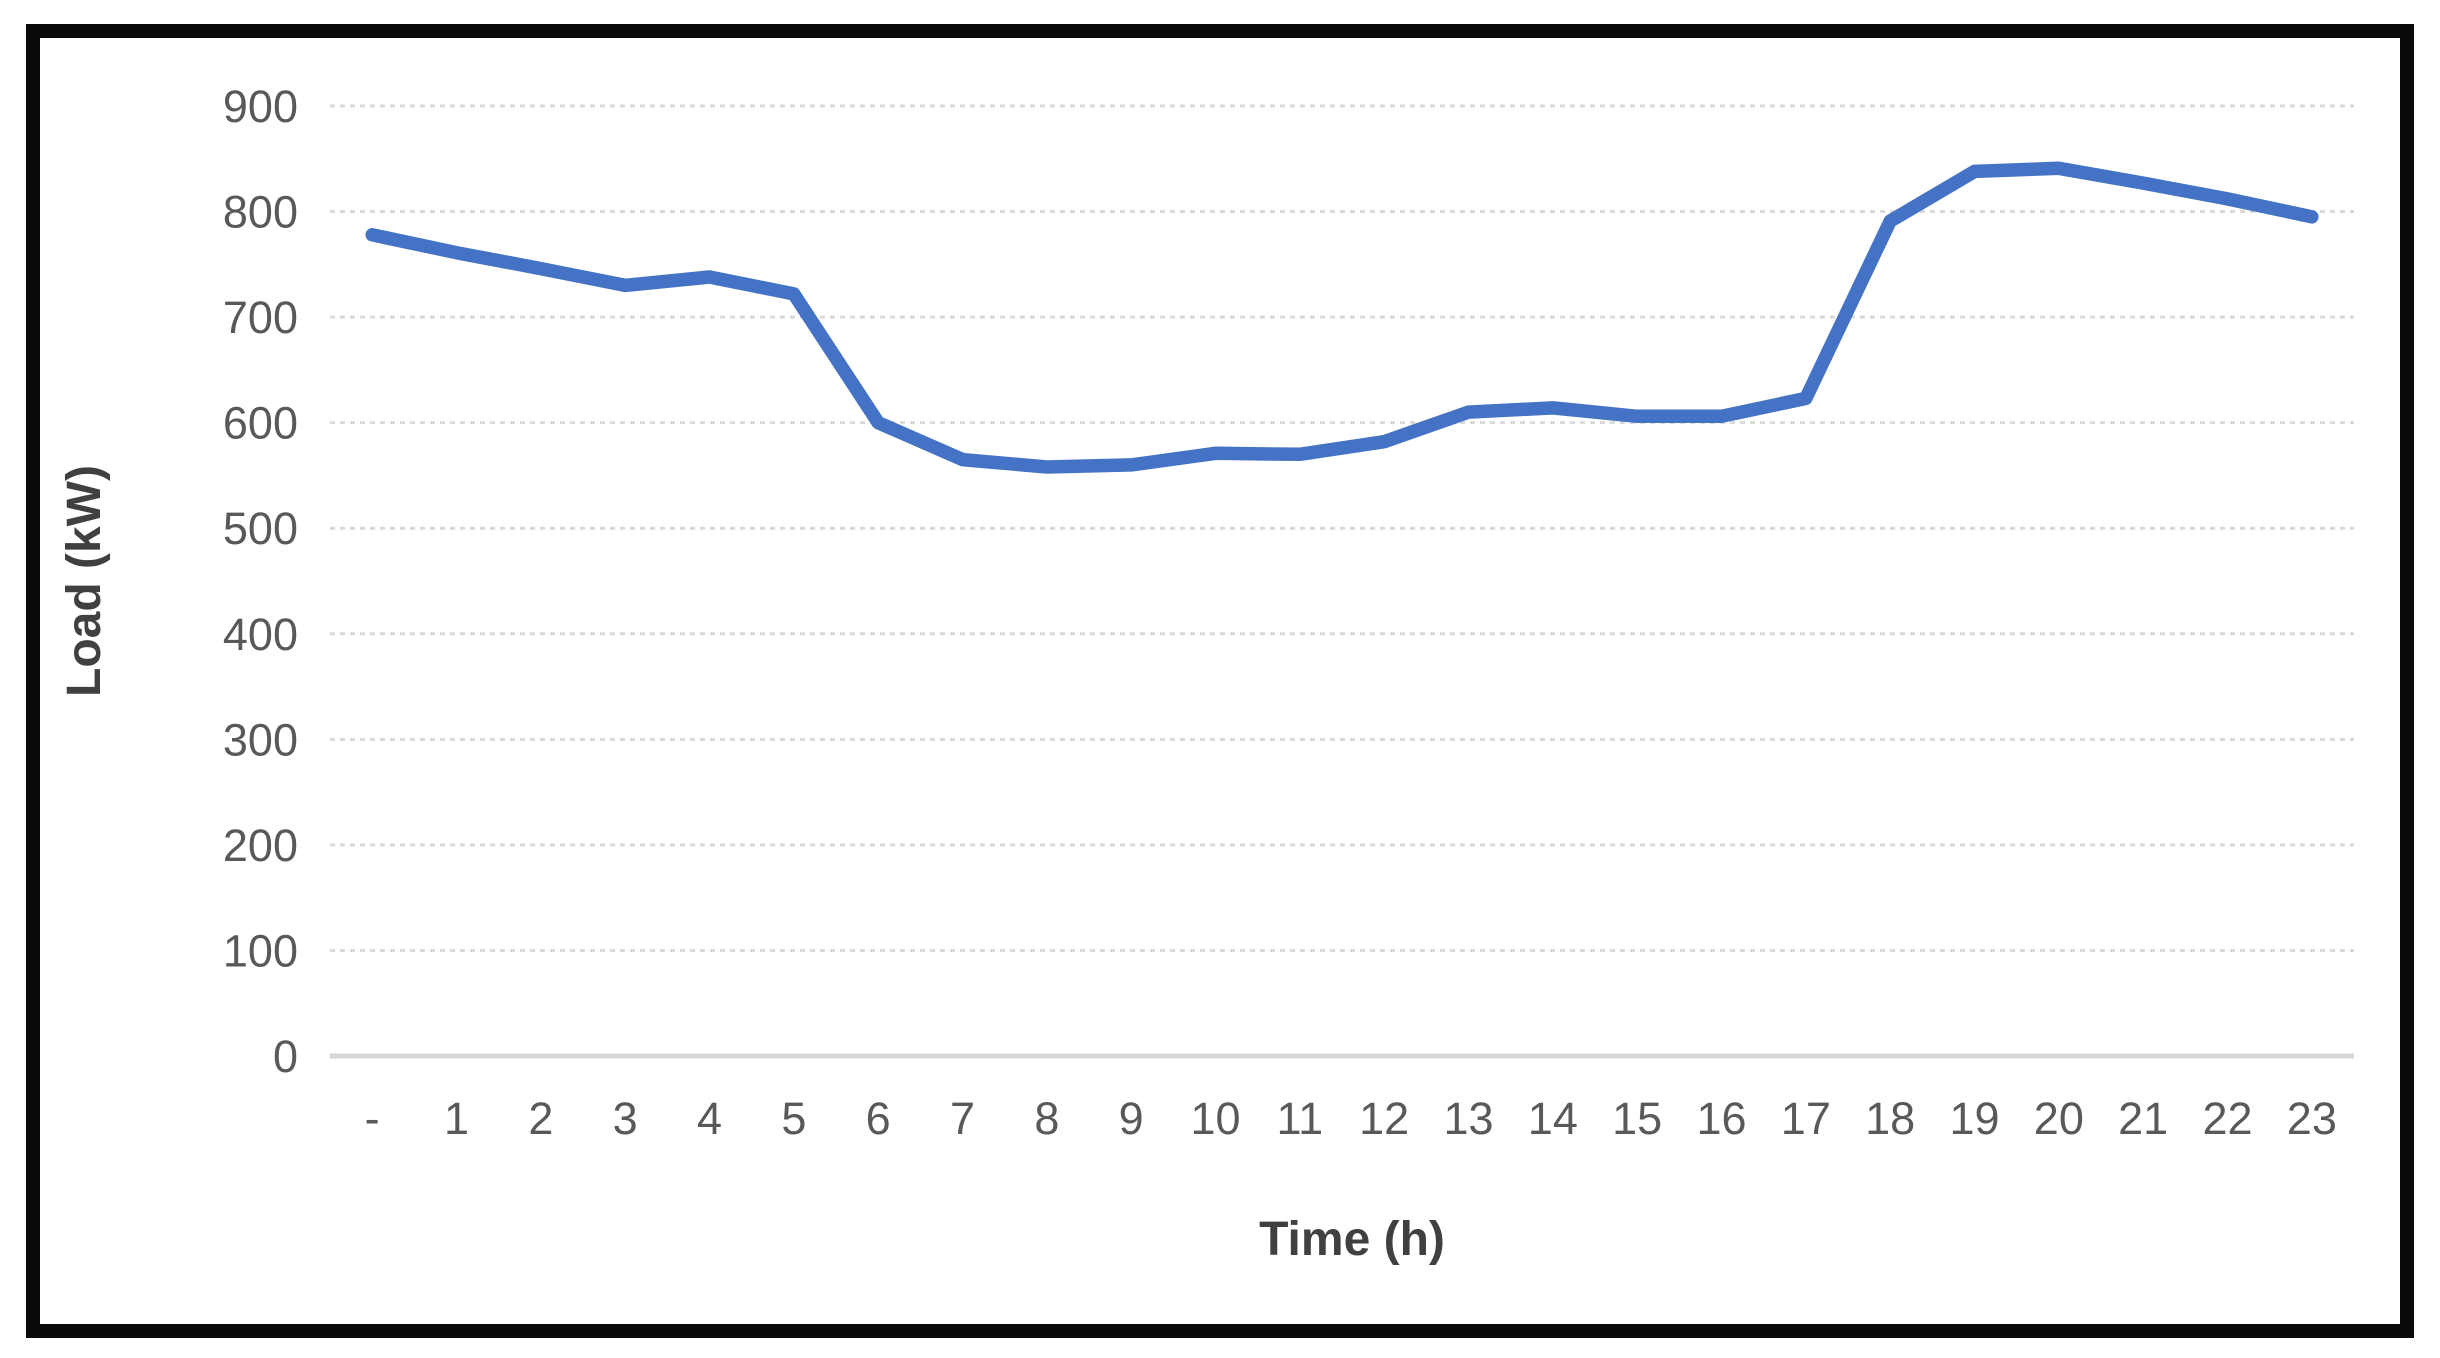 This screenshot has height=1358, width=2440. What do you see at coordinates (260, 317) in the screenshot?
I see `y-tick-label-700: 700` at bounding box center [260, 317].